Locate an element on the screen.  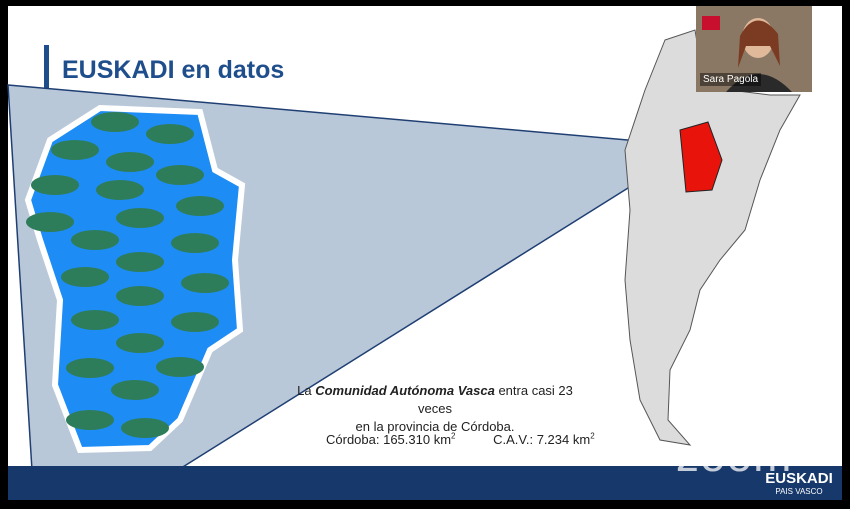
stat-label: C.A.V.: 7.234 km is located at coordinates (542, 440).